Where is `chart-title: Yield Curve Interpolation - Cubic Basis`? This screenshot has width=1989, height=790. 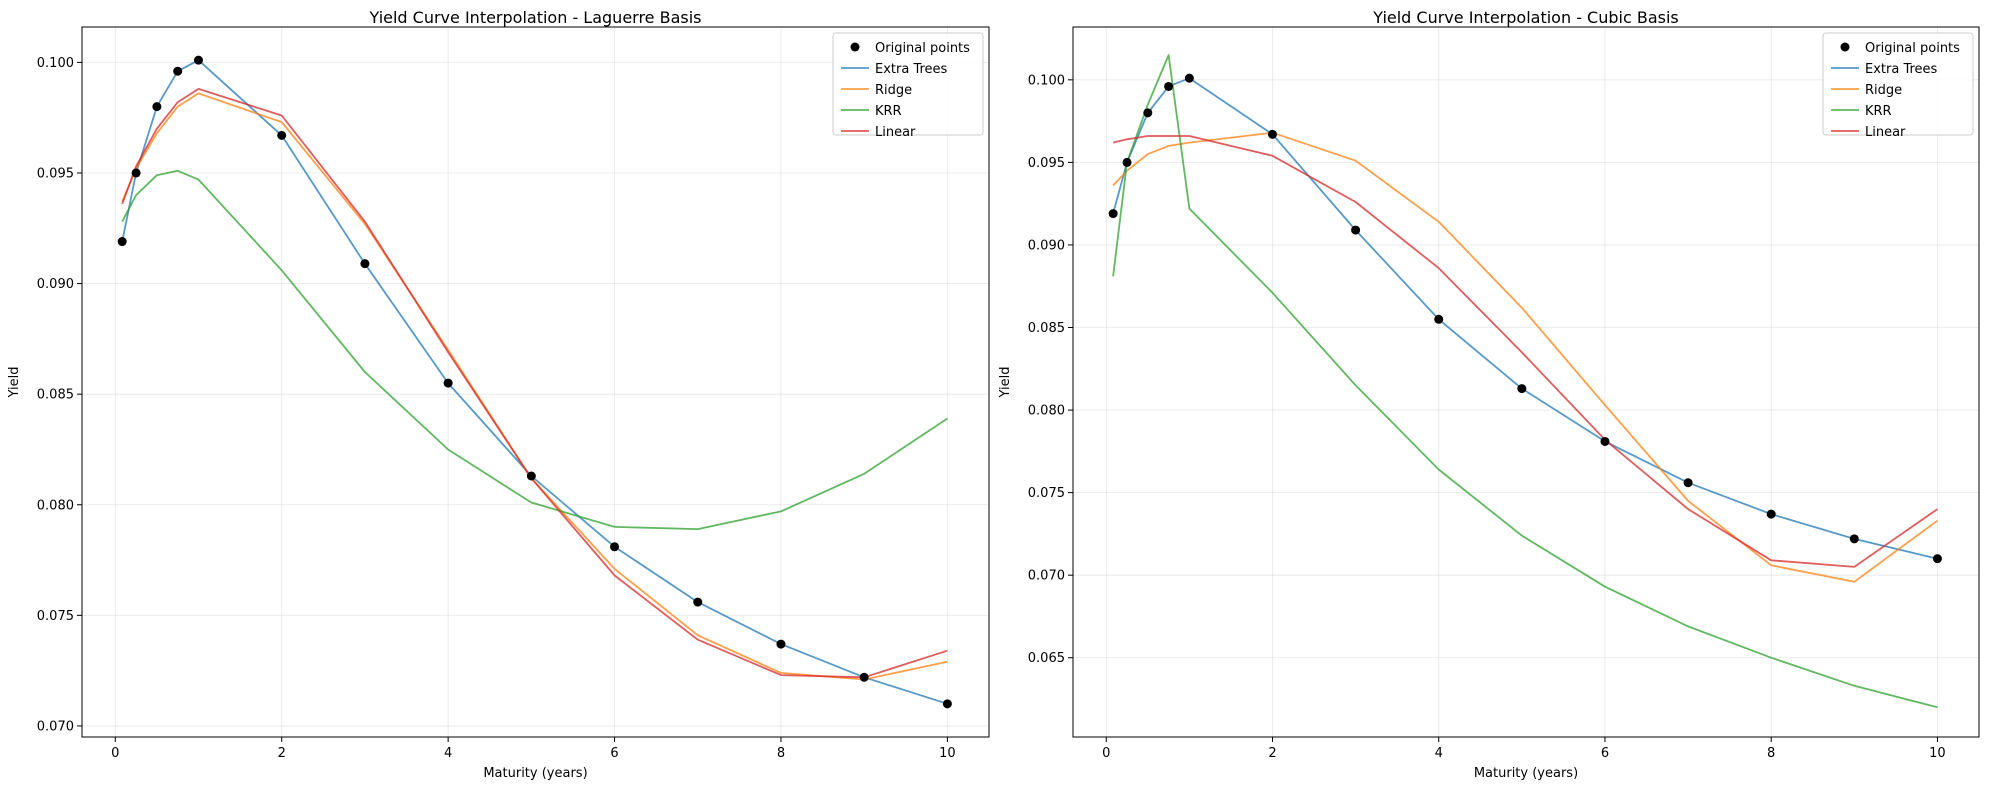 chart-title: Yield Curve Interpolation - Cubic Basis is located at coordinates (1525, 17).